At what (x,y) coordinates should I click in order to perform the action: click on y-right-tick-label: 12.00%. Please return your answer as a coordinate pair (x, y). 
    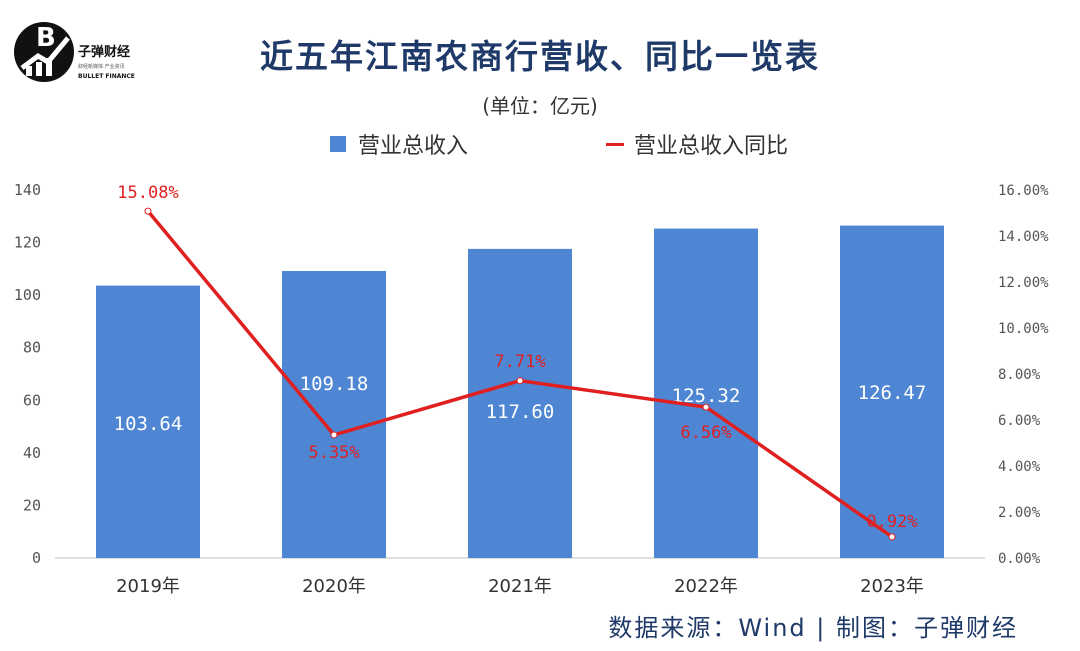
    Looking at the image, I should click on (1023, 283).